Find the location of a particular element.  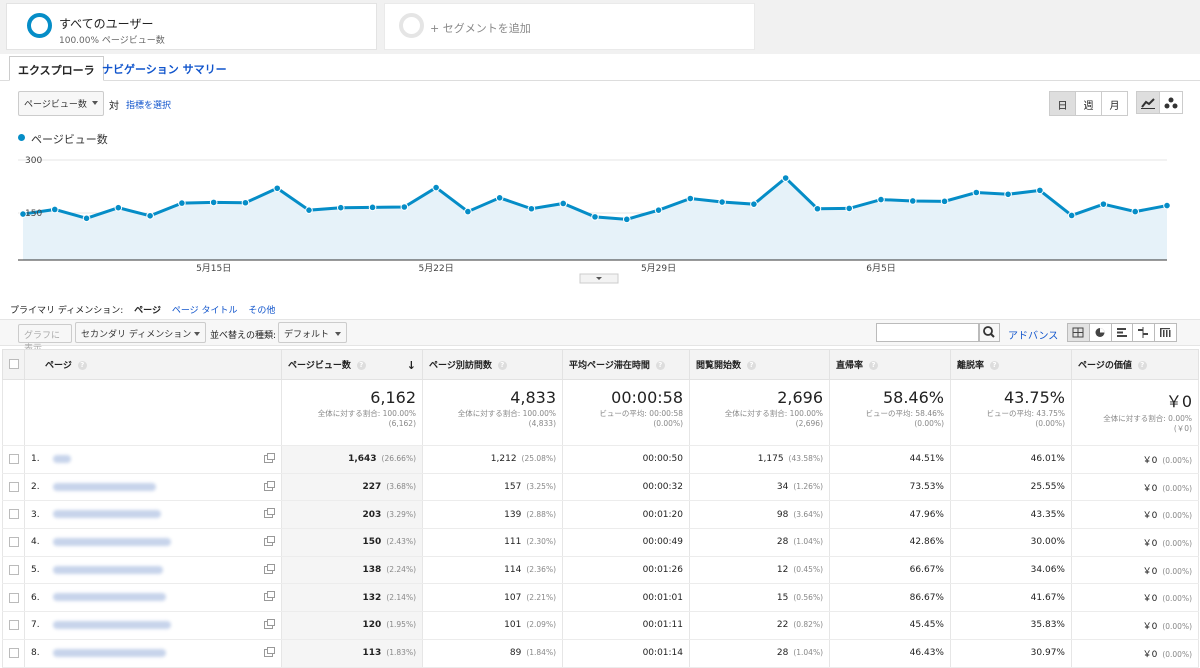

header-page-value: ページの価値? is located at coordinates (1135, 364).